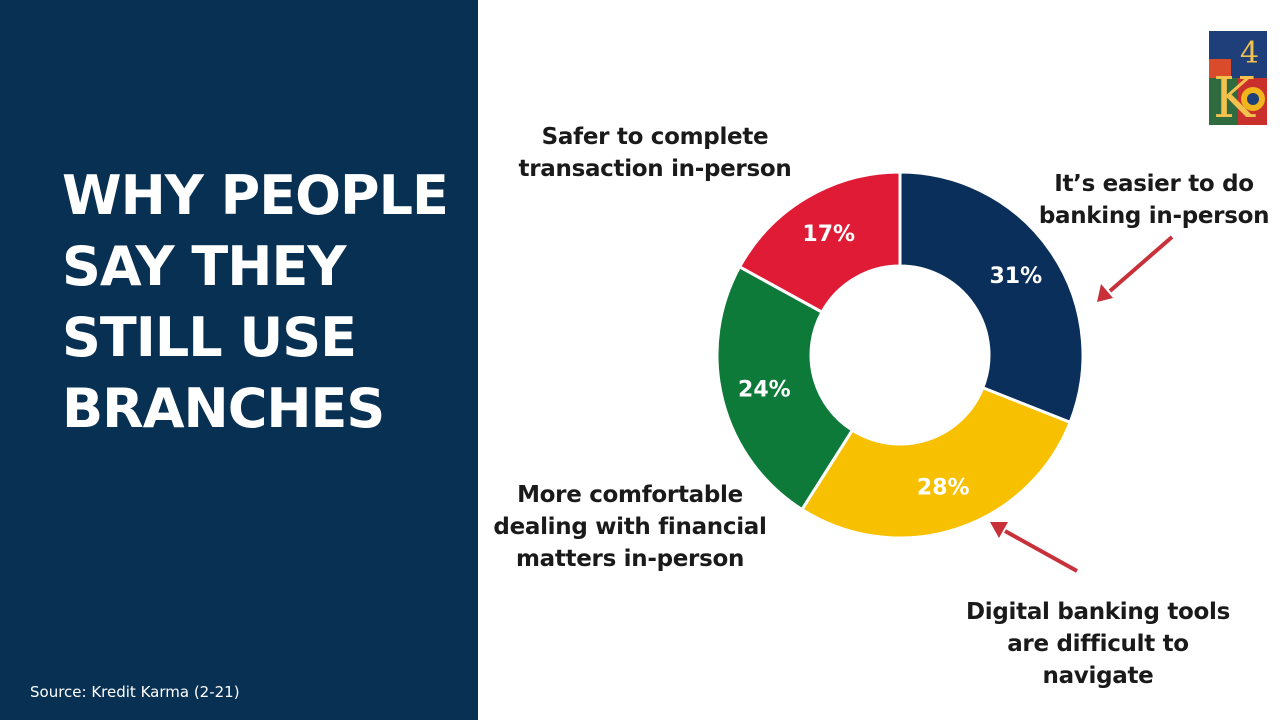 The width and height of the screenshot is (1280, 720). What do you see at coordinates (1249, 53) in the screenshot?
I see `logo-four: 4` at bounding box center [1249, 53].